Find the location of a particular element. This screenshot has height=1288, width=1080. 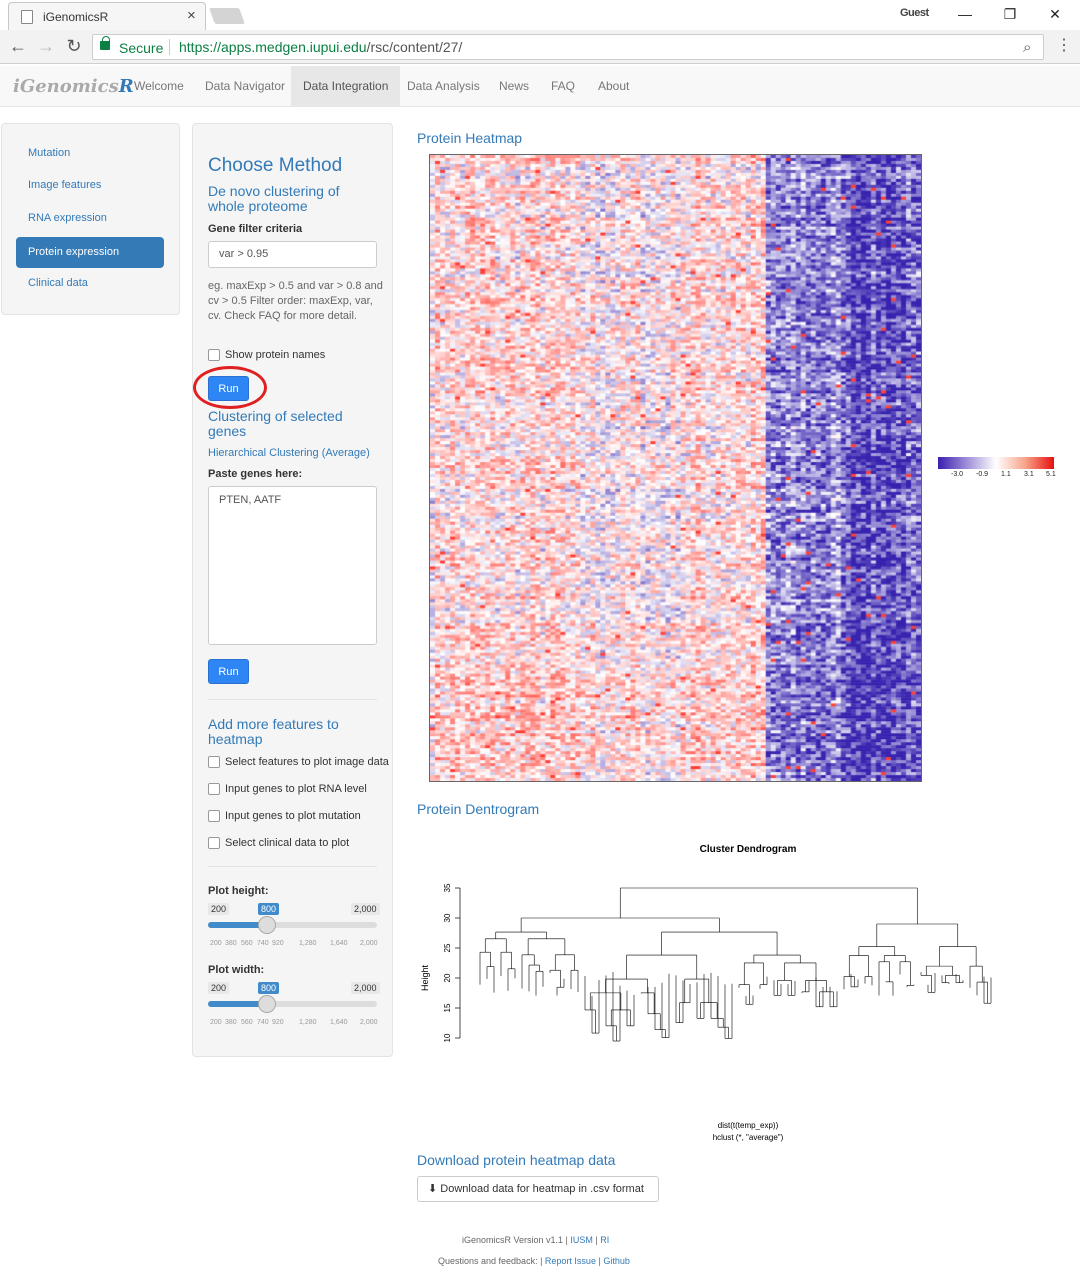

image-data-label: Select features to plot image data is located at coordinates (307, 762).